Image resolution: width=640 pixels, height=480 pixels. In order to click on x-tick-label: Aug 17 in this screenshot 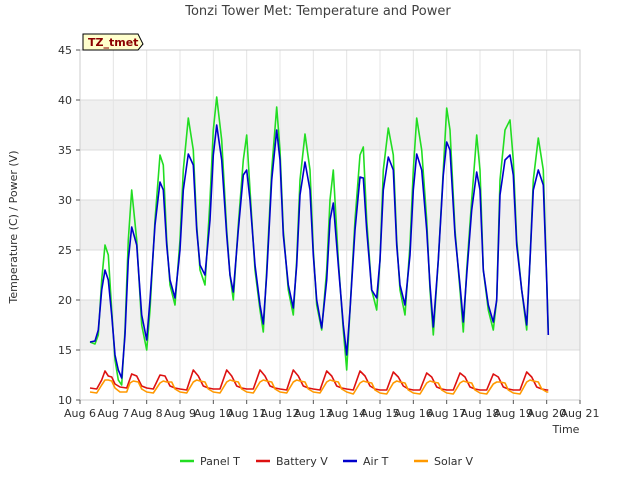, I will do `click(446, 413)`.